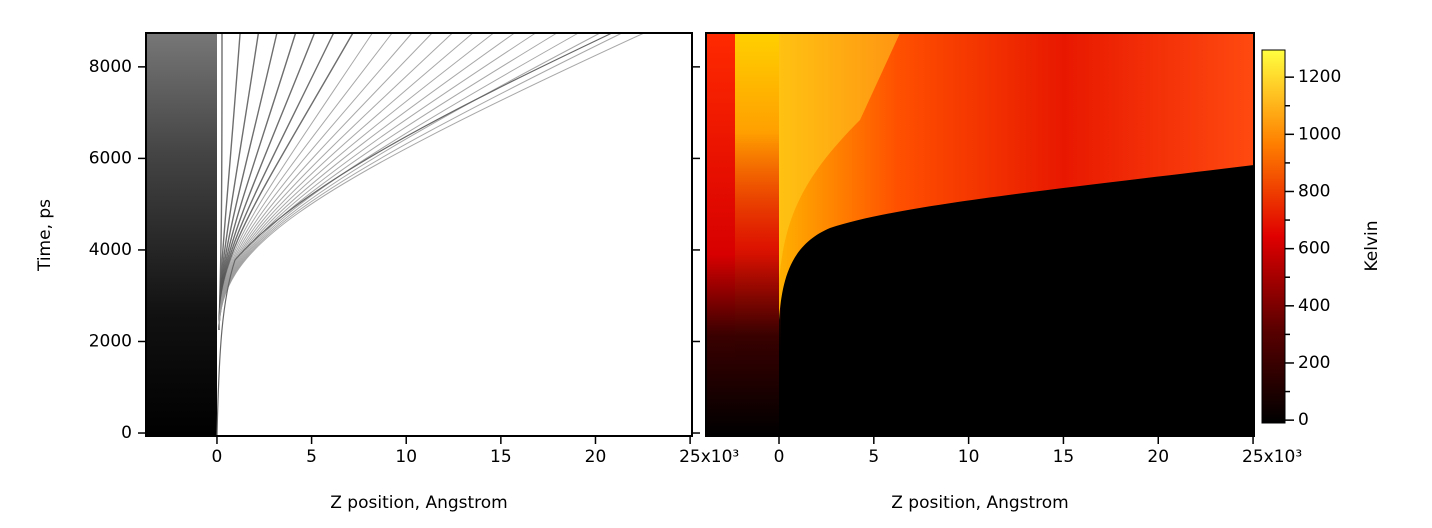  Describe the element at coordinates (839, 156) in the screenshot. I see `hot-fan` at that location.